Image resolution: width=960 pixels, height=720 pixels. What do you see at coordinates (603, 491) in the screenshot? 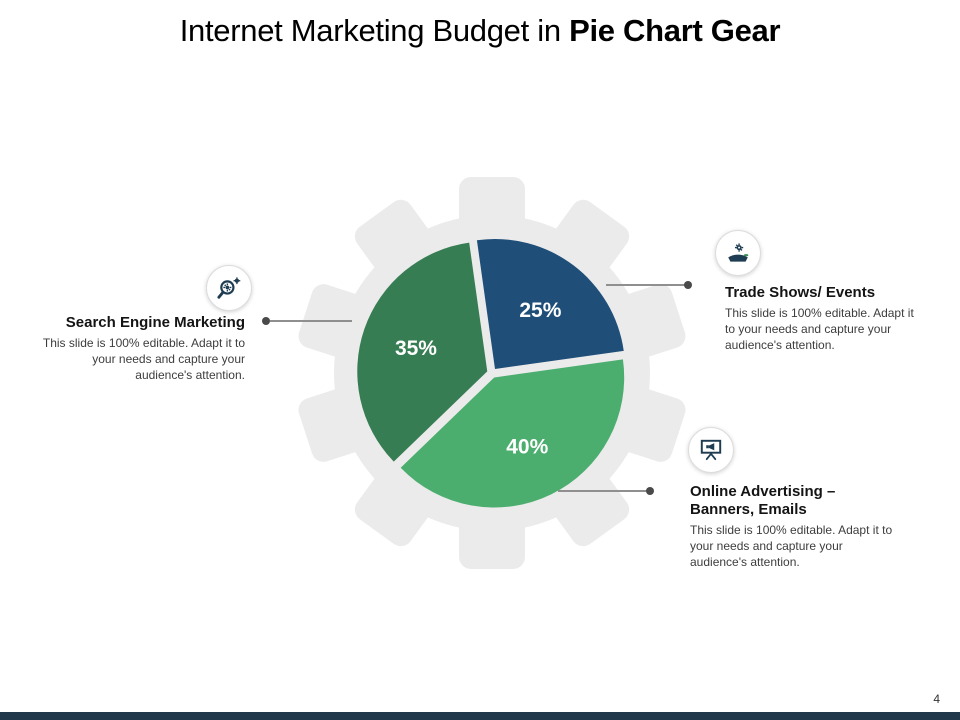
I see `bottom-right-connector-line` at bounding box center [603, 491].